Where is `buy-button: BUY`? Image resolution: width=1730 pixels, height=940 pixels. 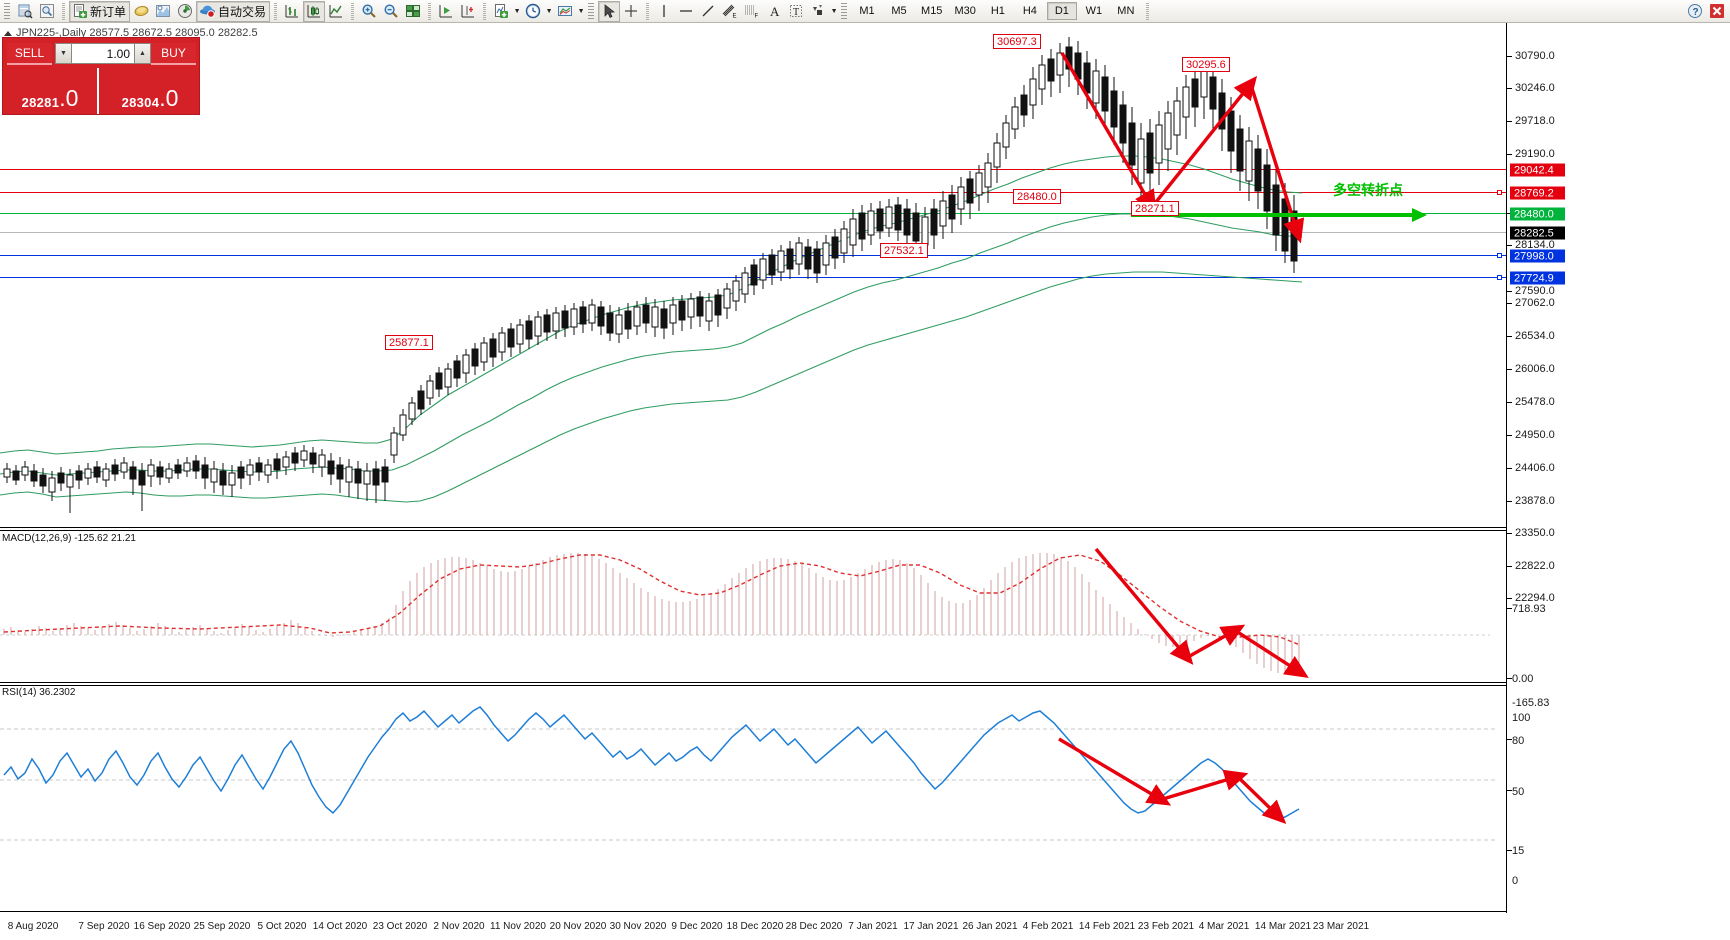 buy-button: BUY is located at coordinates (173, 53).